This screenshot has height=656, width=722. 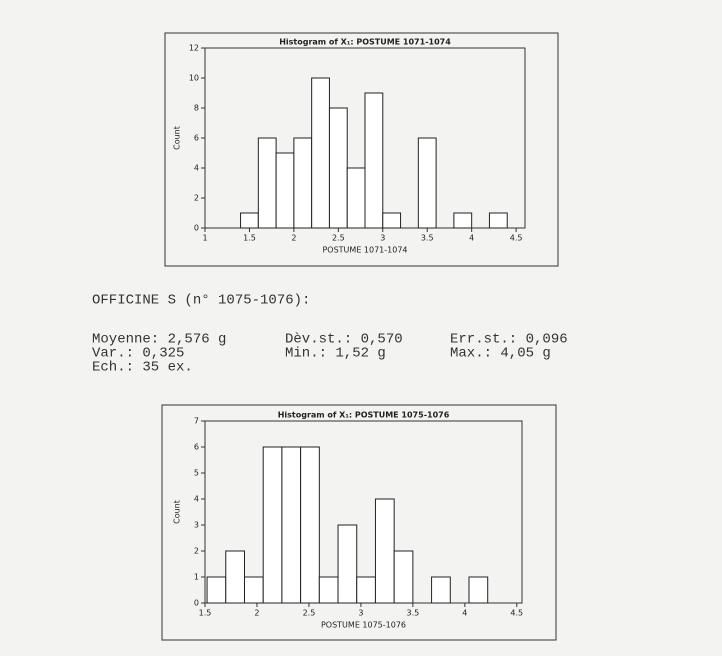 What do you see at coordinates (159, 340) in the screenshot?
I see `stat: Moyenne: 2,576 g` at bounding box center [159, 340].